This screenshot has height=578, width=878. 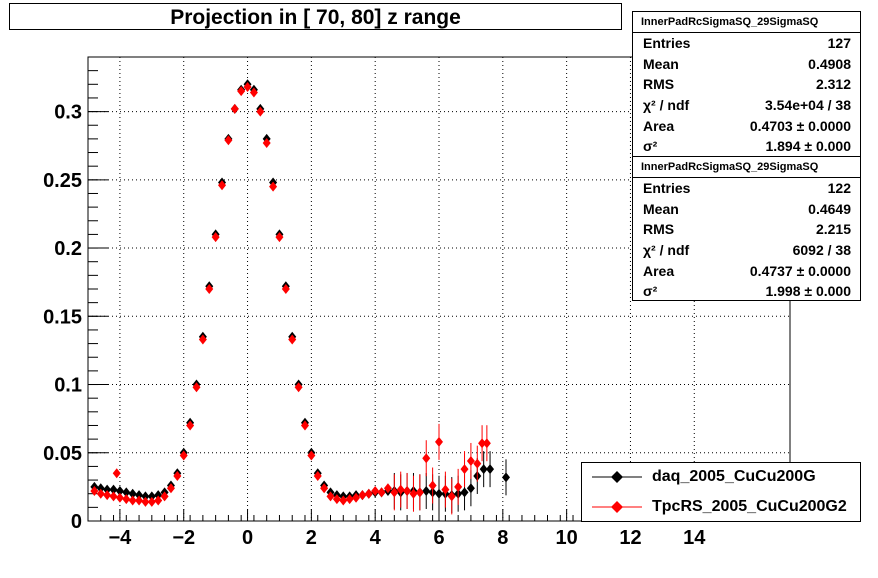 I want to click on x-tick-label: 14, so click(x=694, y=538).